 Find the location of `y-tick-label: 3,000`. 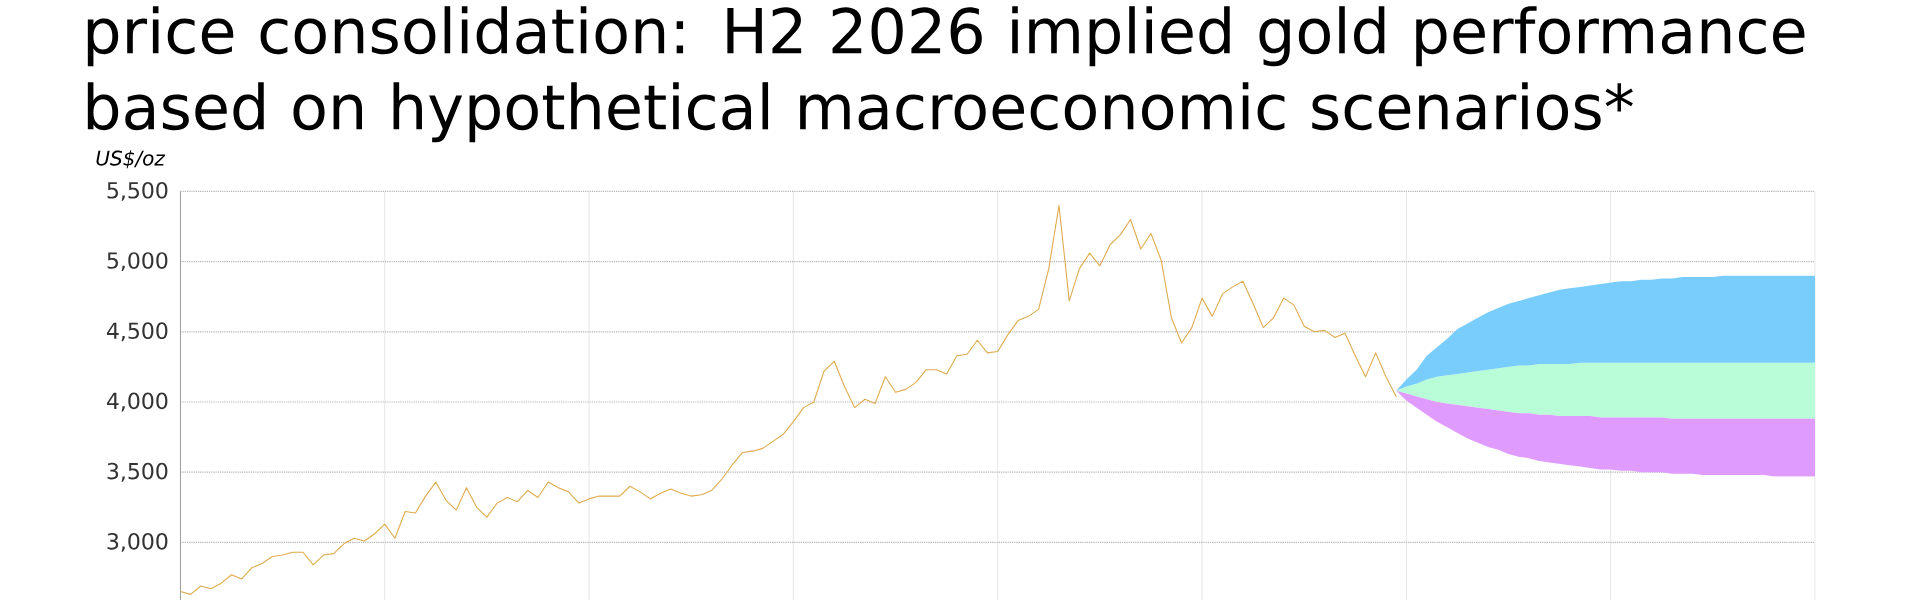

y-tick-label: 3,000 is located at coordinates (137, 542).